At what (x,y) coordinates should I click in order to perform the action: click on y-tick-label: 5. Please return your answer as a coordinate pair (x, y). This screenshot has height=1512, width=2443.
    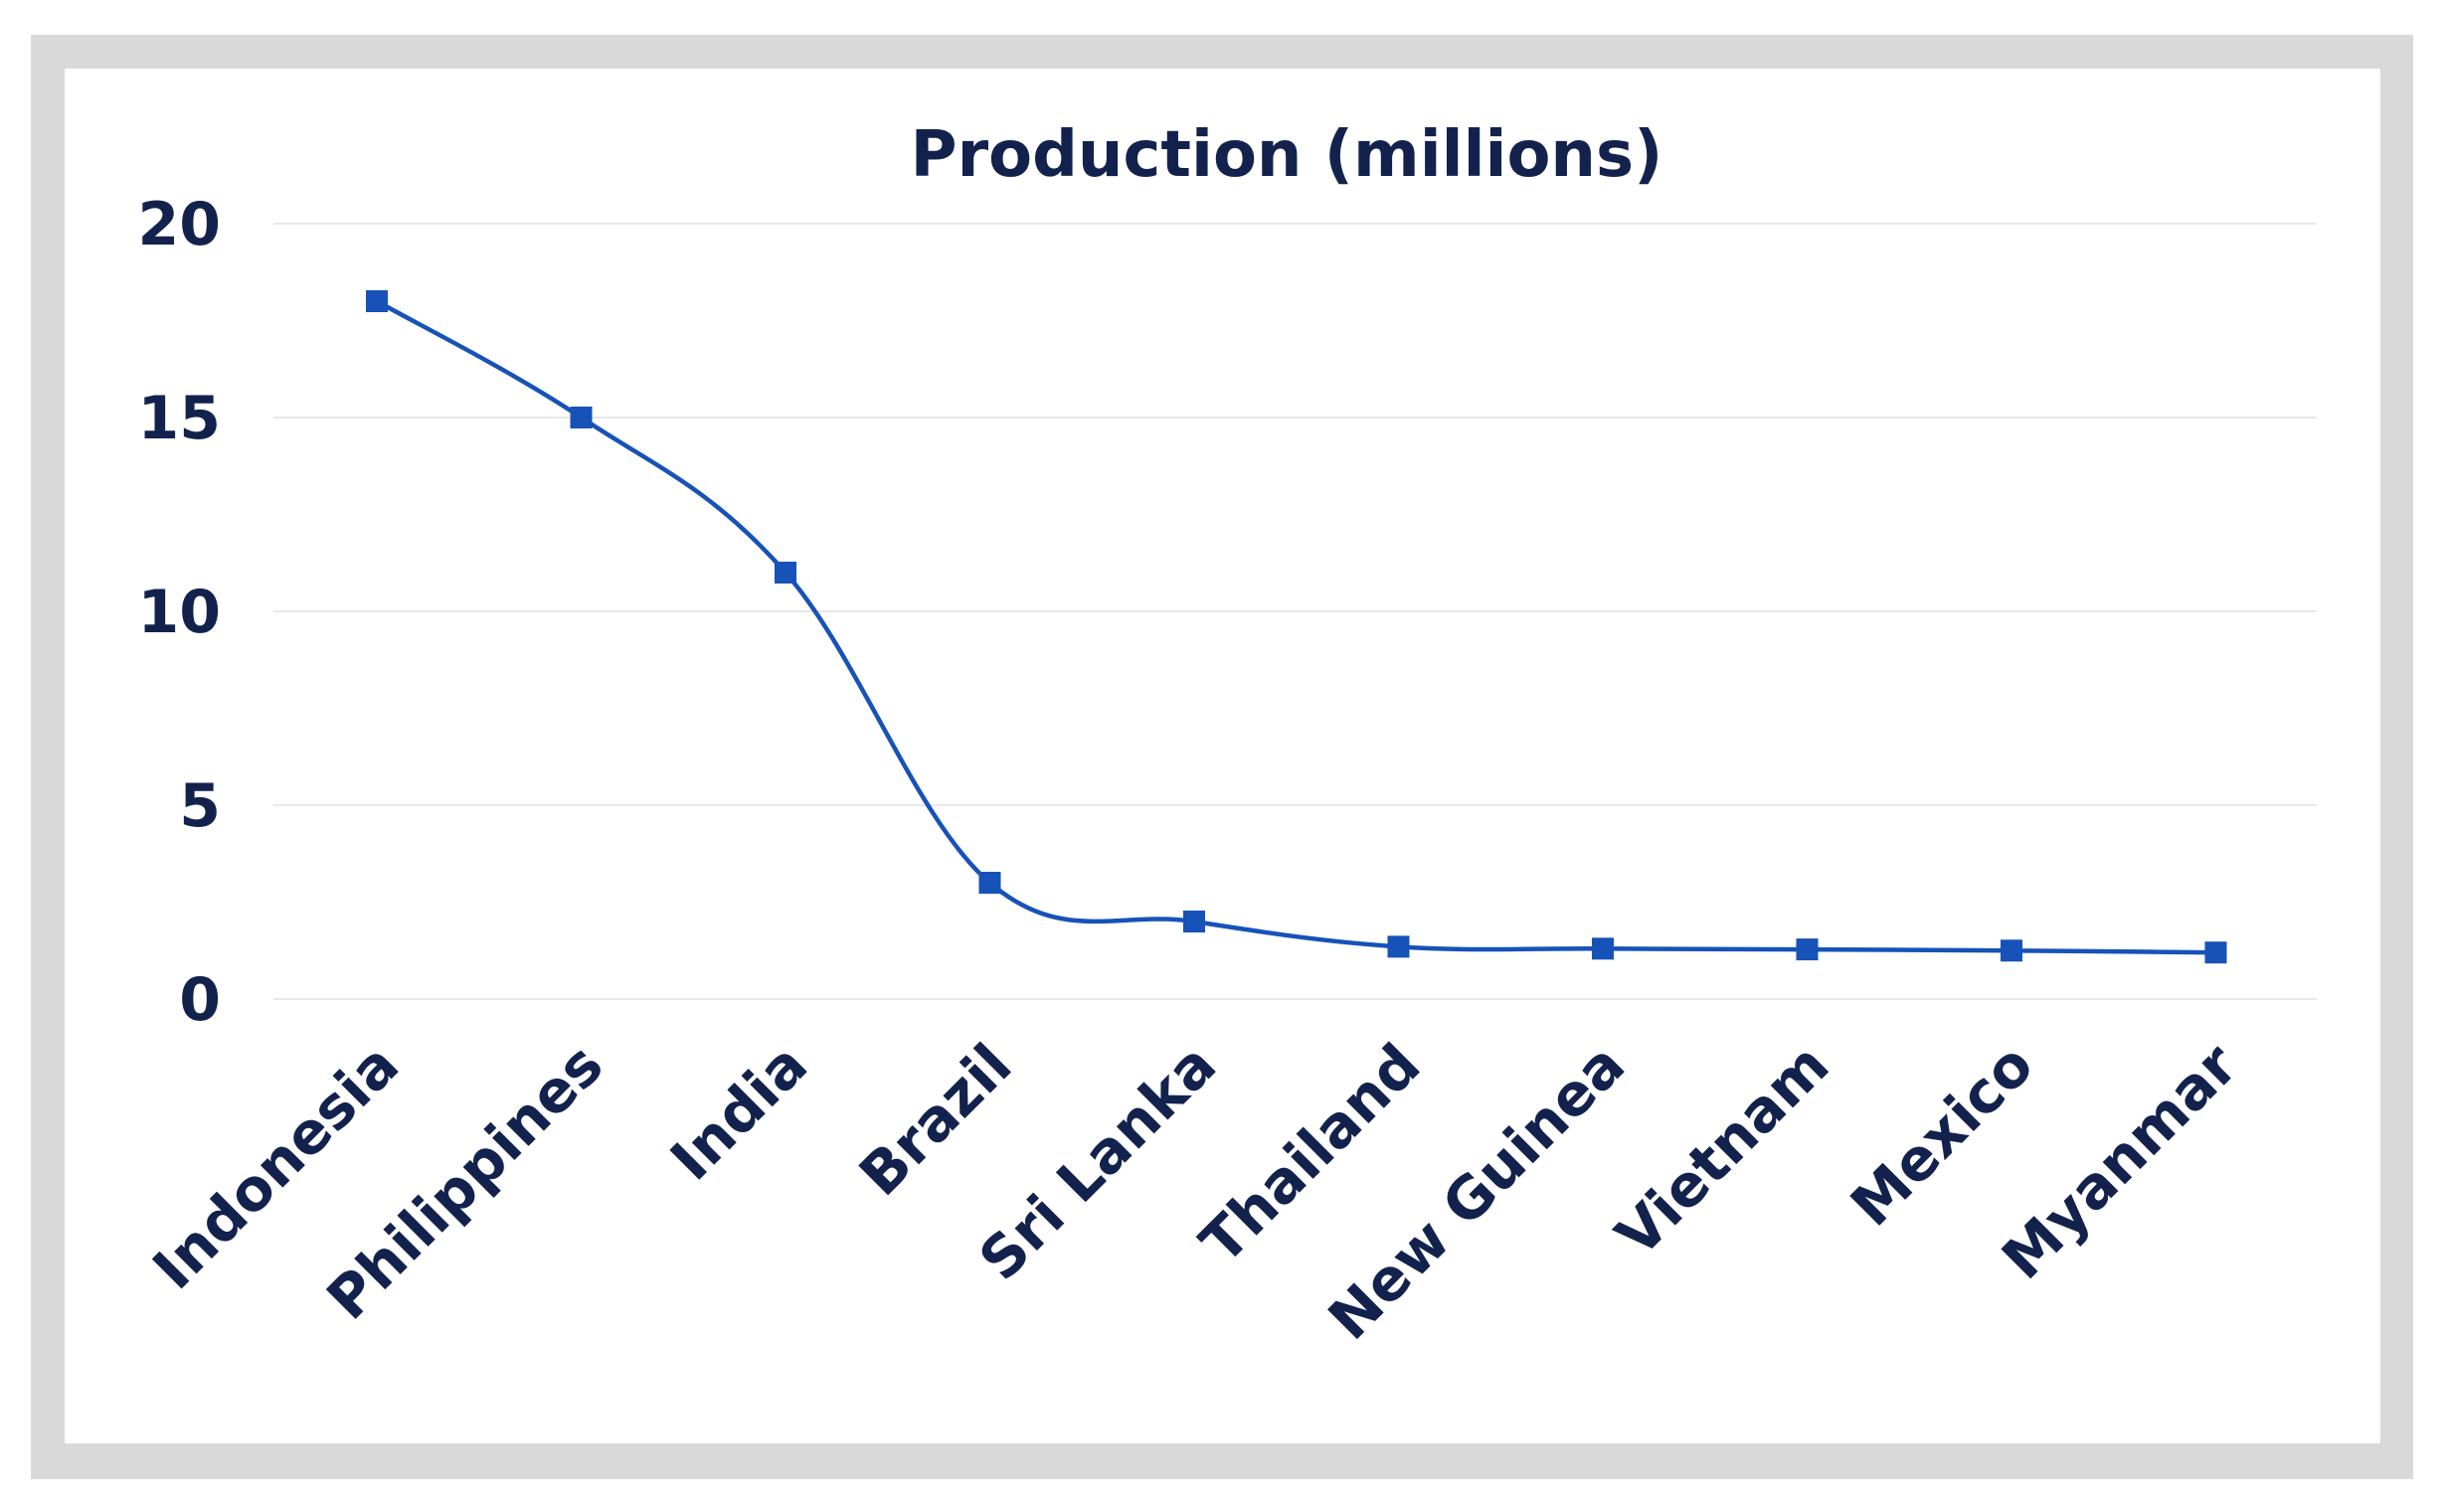
    Looking at the image, I should click on (200, 806).